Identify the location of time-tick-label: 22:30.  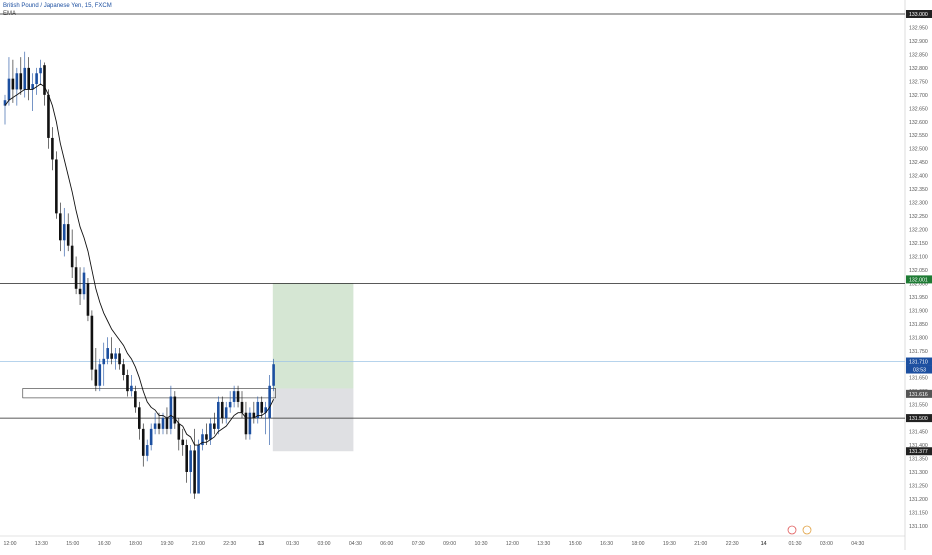
(732, 544).